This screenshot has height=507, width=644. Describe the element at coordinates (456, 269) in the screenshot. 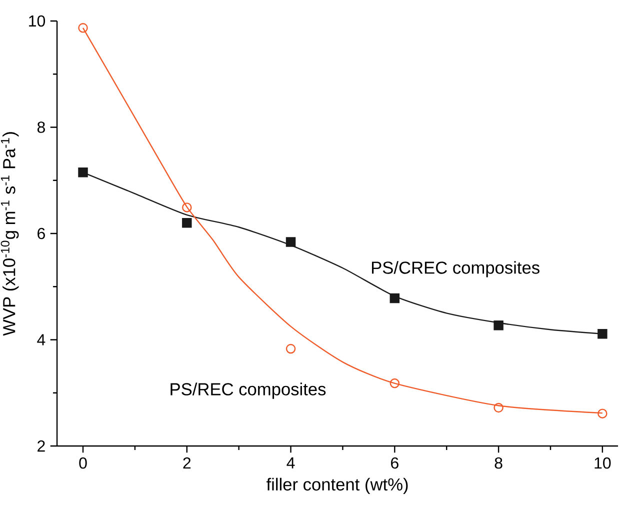

I see `series-label: PS/CREC composites` at that location.